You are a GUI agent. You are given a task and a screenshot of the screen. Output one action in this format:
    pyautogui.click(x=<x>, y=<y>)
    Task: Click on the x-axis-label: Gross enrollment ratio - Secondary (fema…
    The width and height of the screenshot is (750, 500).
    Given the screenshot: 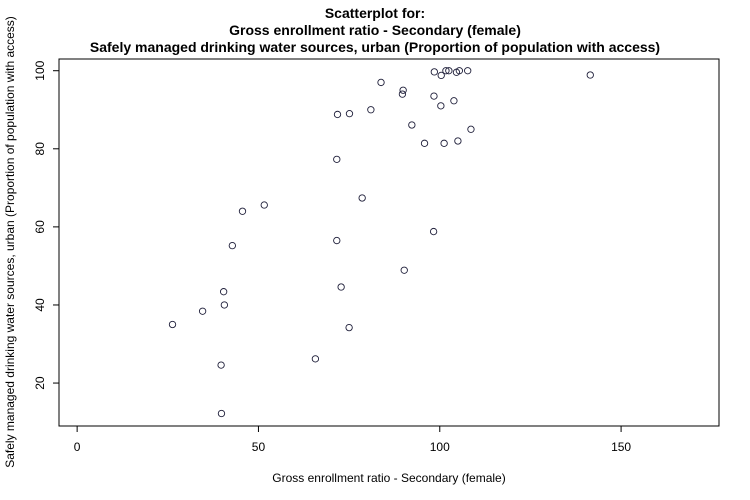 What is the action you would take?
    pyautogui.click(x=388, y=478)
    